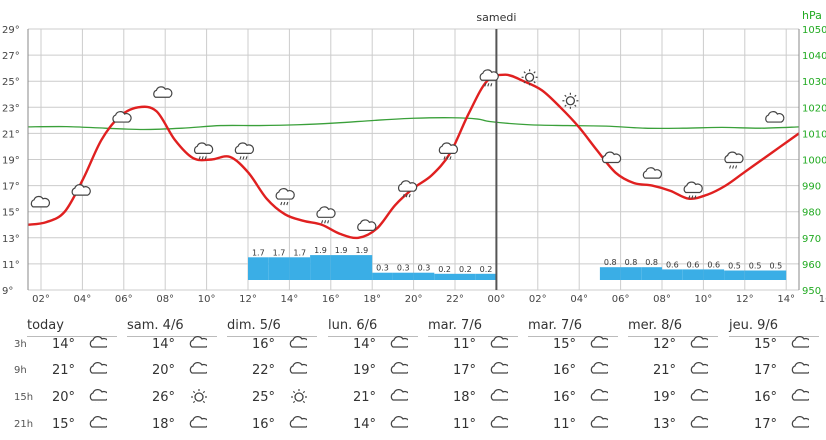 The width and height of the screenshot is (826, 440). What do you see at coordinates (45, 325) in the screenshot?
I see `forecast-day-label: today` at bounding box center [45, 325].